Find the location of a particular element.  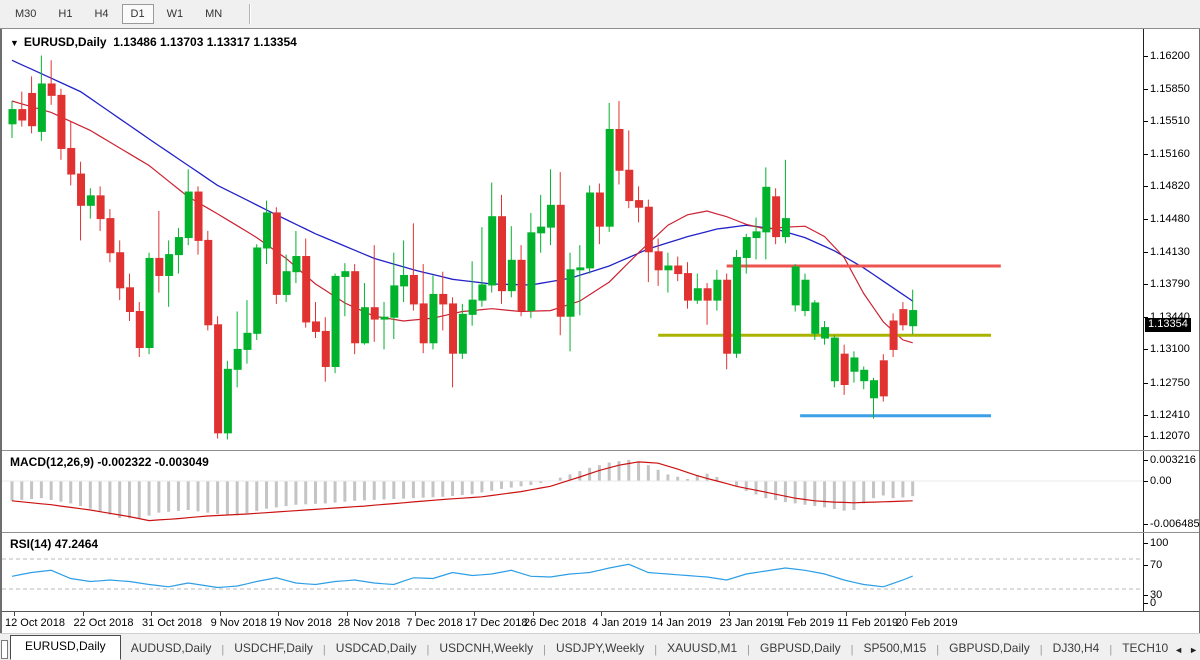

tabbar-gripper is located at coordinates (4, 649).